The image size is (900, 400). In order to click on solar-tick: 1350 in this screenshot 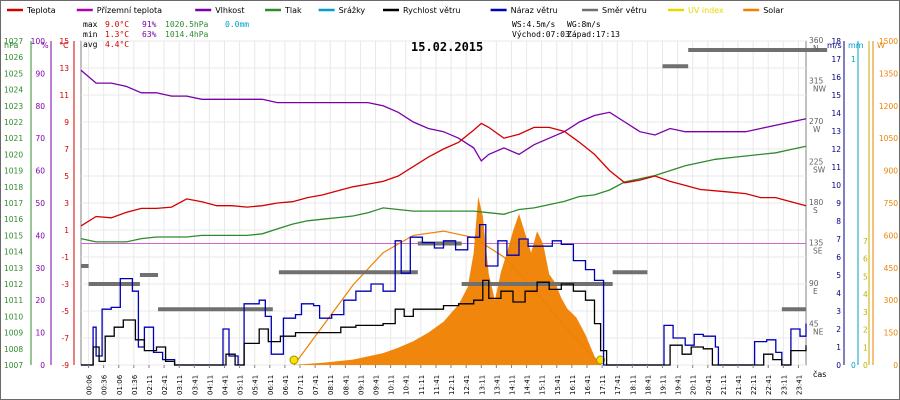, I will do `click(888, 73)`.